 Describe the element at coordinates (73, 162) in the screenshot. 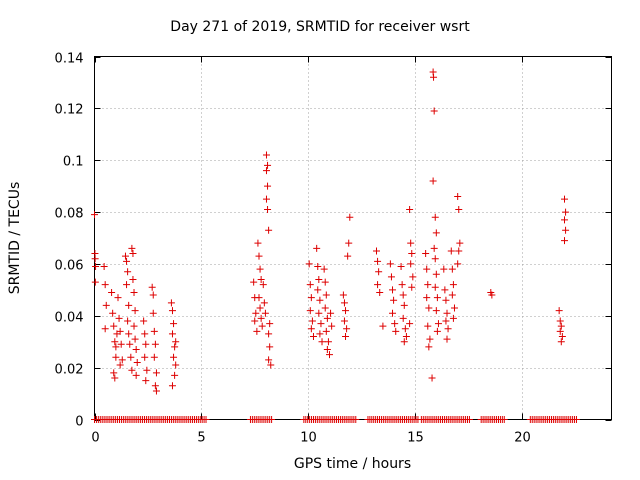

I see `y-tick-label: 0.1` at that location.